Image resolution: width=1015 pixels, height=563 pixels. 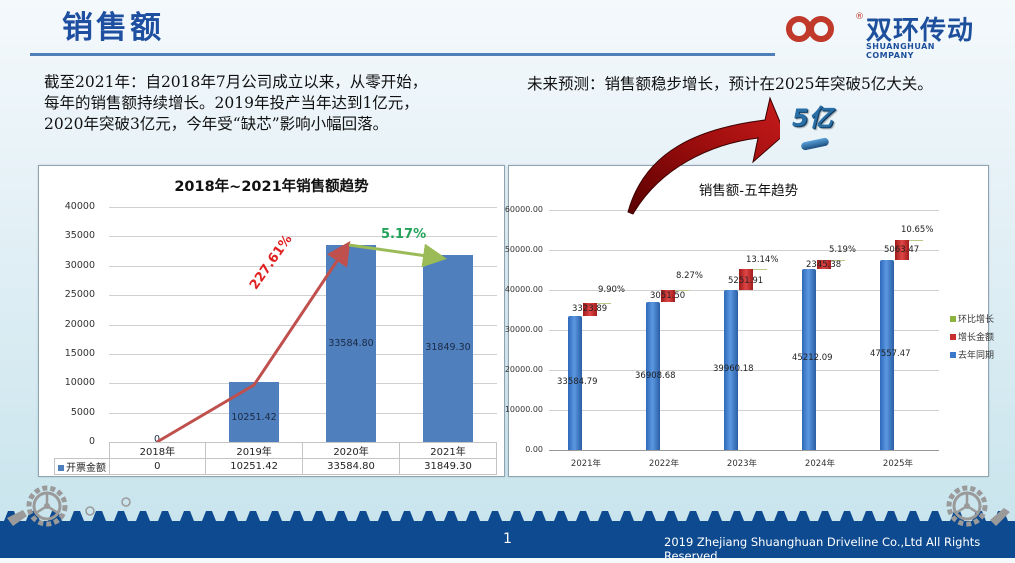 What do you see at coordinates (972, 354) in the screenshot?
I see `legend-item-last-year: 去年同期` at bounding box center [972, 354].